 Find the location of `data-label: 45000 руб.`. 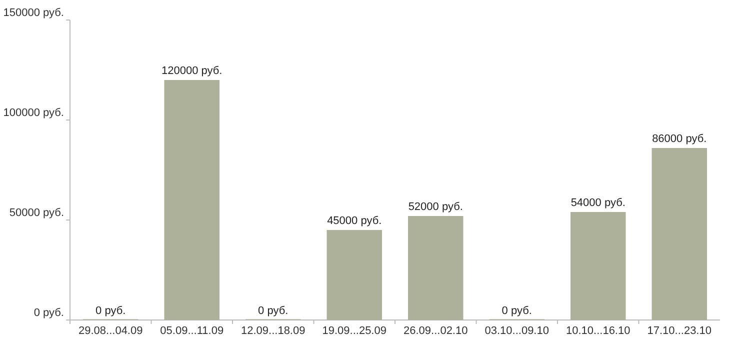

data-label: 45000 руб. is located at coordinates (354, 221).